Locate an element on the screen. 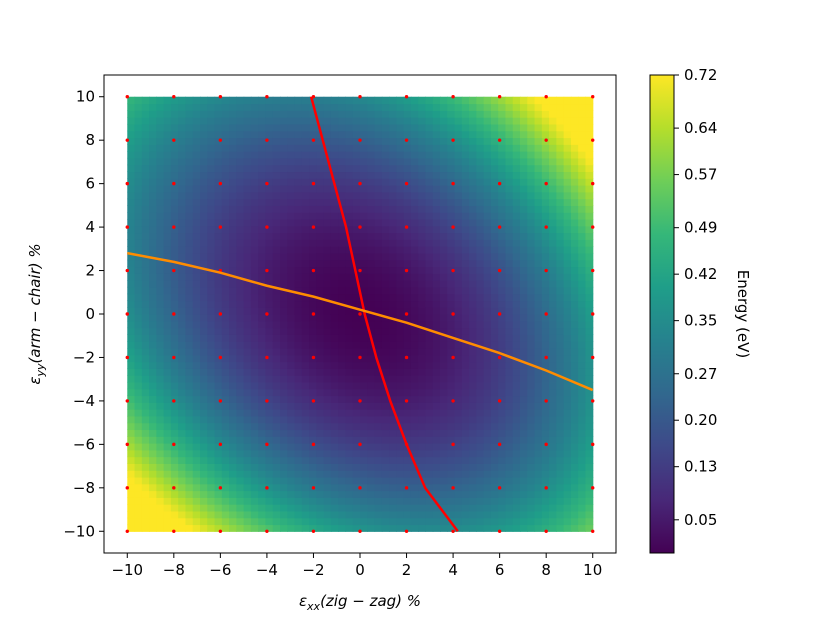 The height and width of the screenshot is (623, 830). colorbar-tick-label: 0.57 is located at coordinates (700, 175).